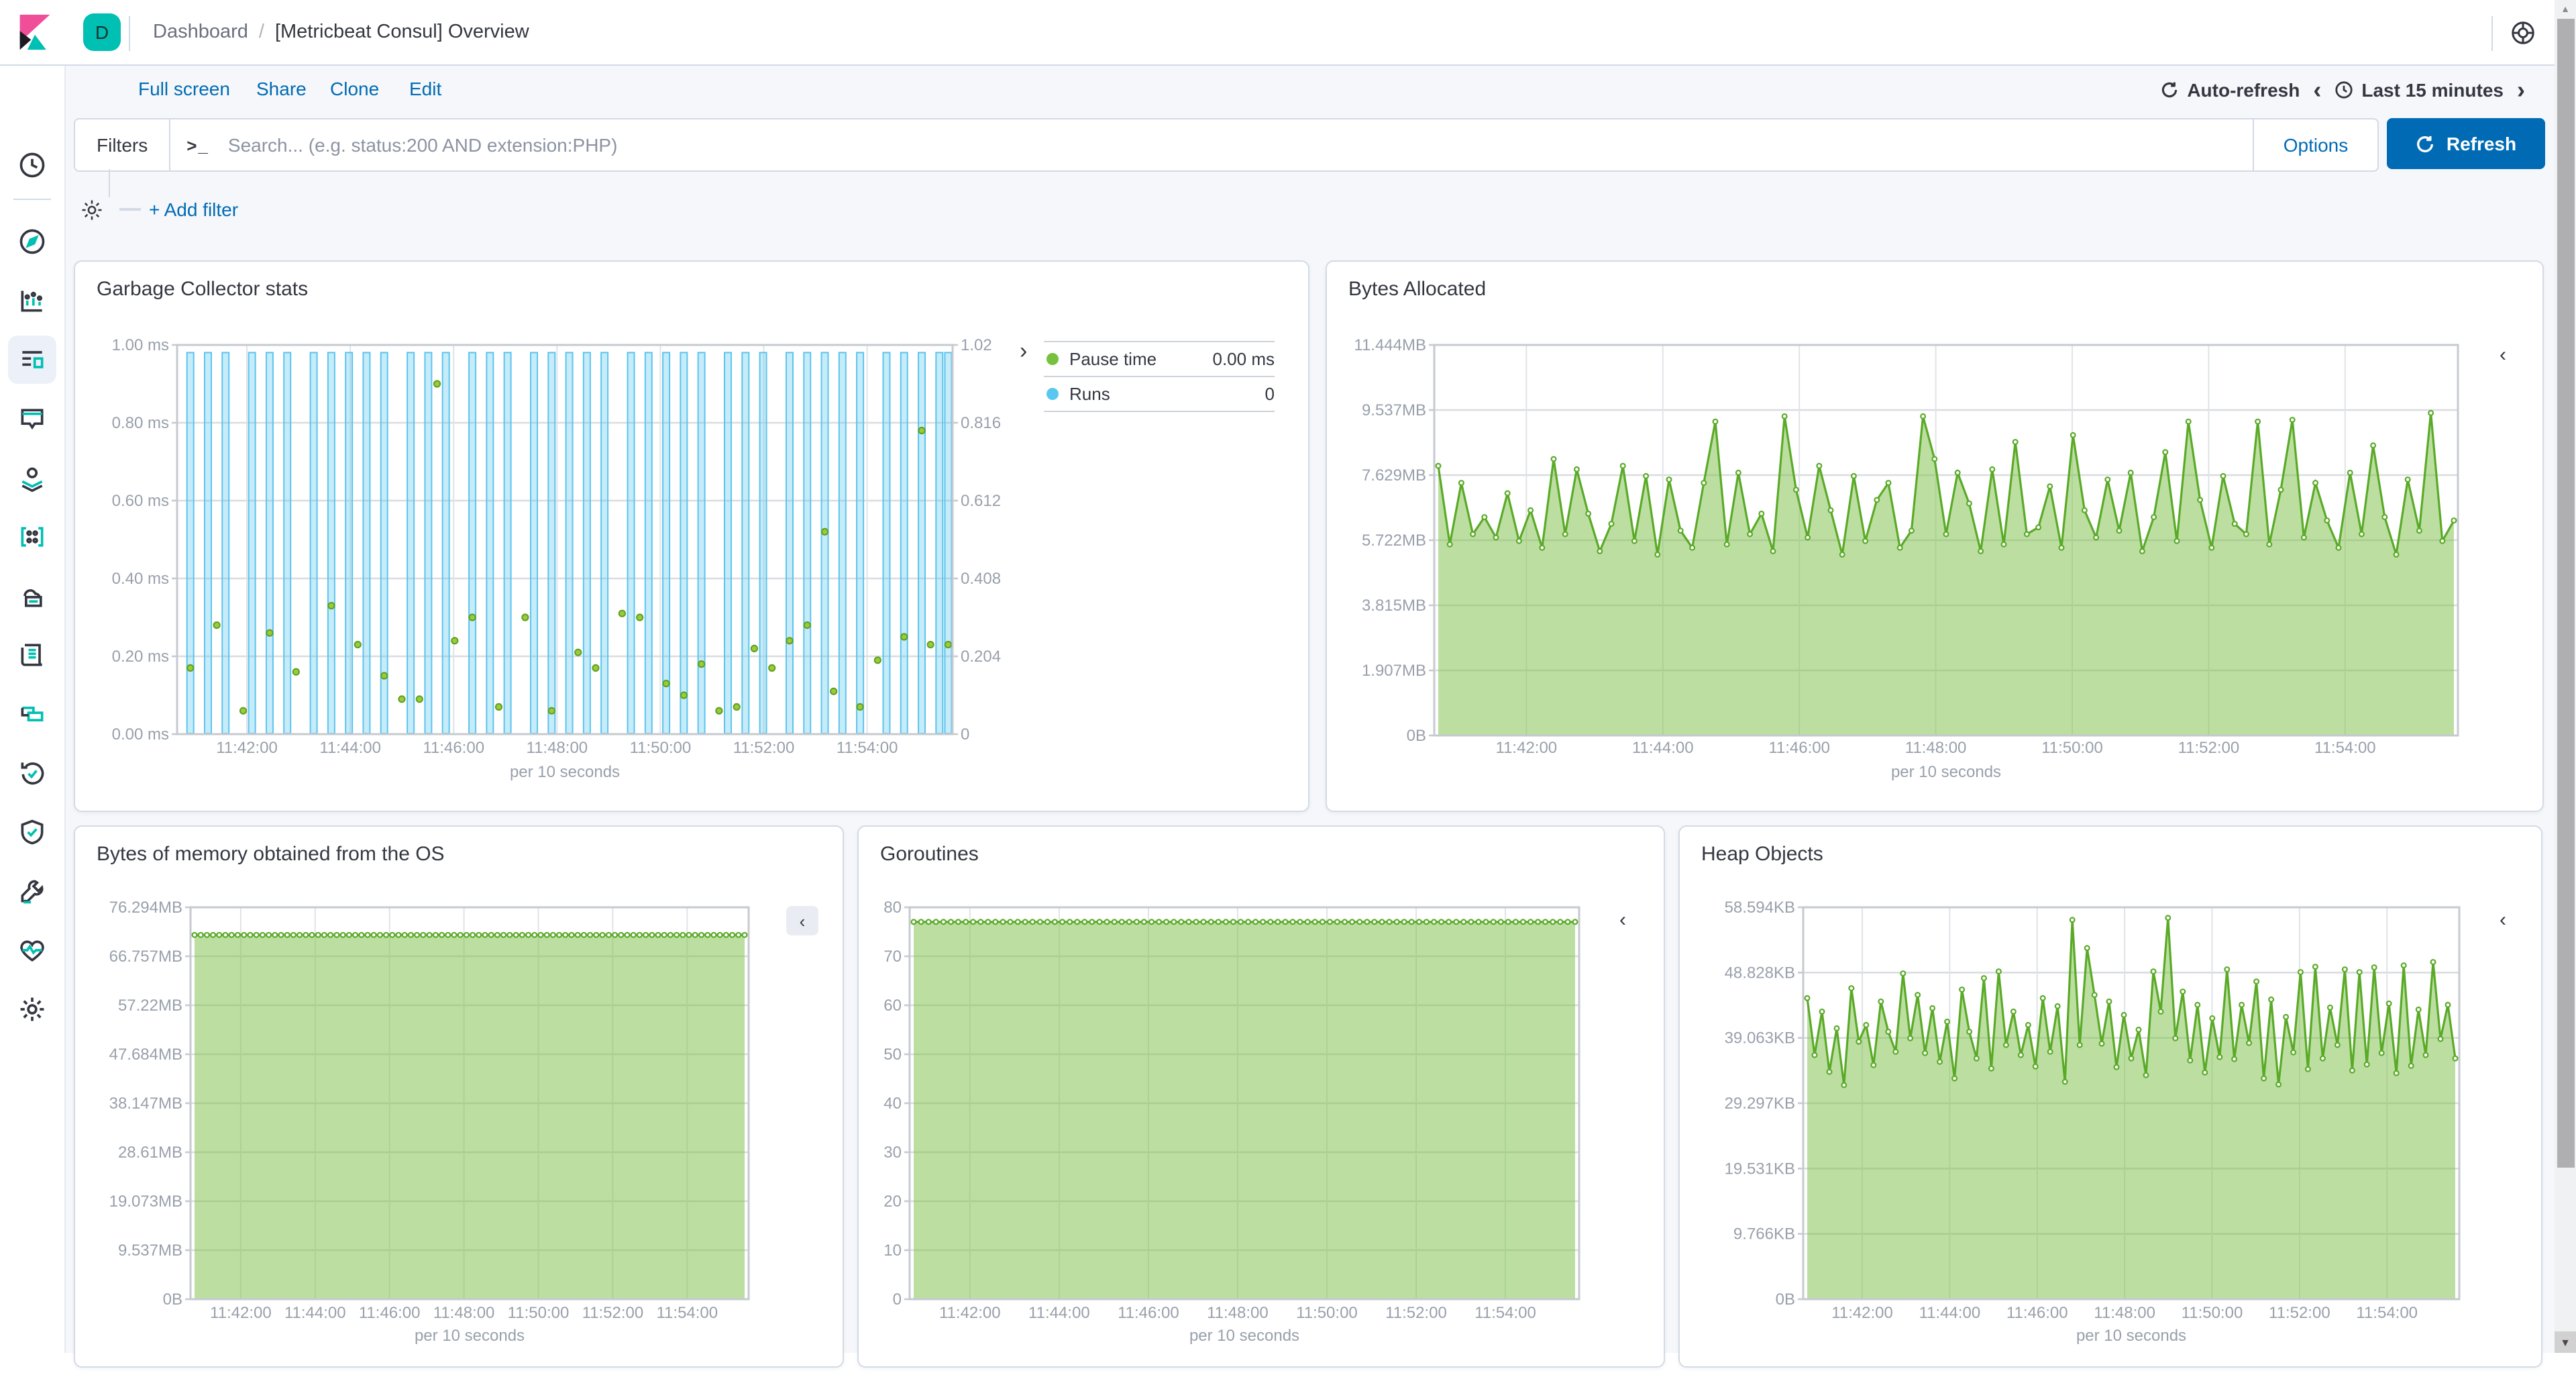 This screenshot has height=1373, width=2576. Describe the element at coordinates (1394, 475) in the screenshot. I see `svg-text: 7.629MB` at that location.